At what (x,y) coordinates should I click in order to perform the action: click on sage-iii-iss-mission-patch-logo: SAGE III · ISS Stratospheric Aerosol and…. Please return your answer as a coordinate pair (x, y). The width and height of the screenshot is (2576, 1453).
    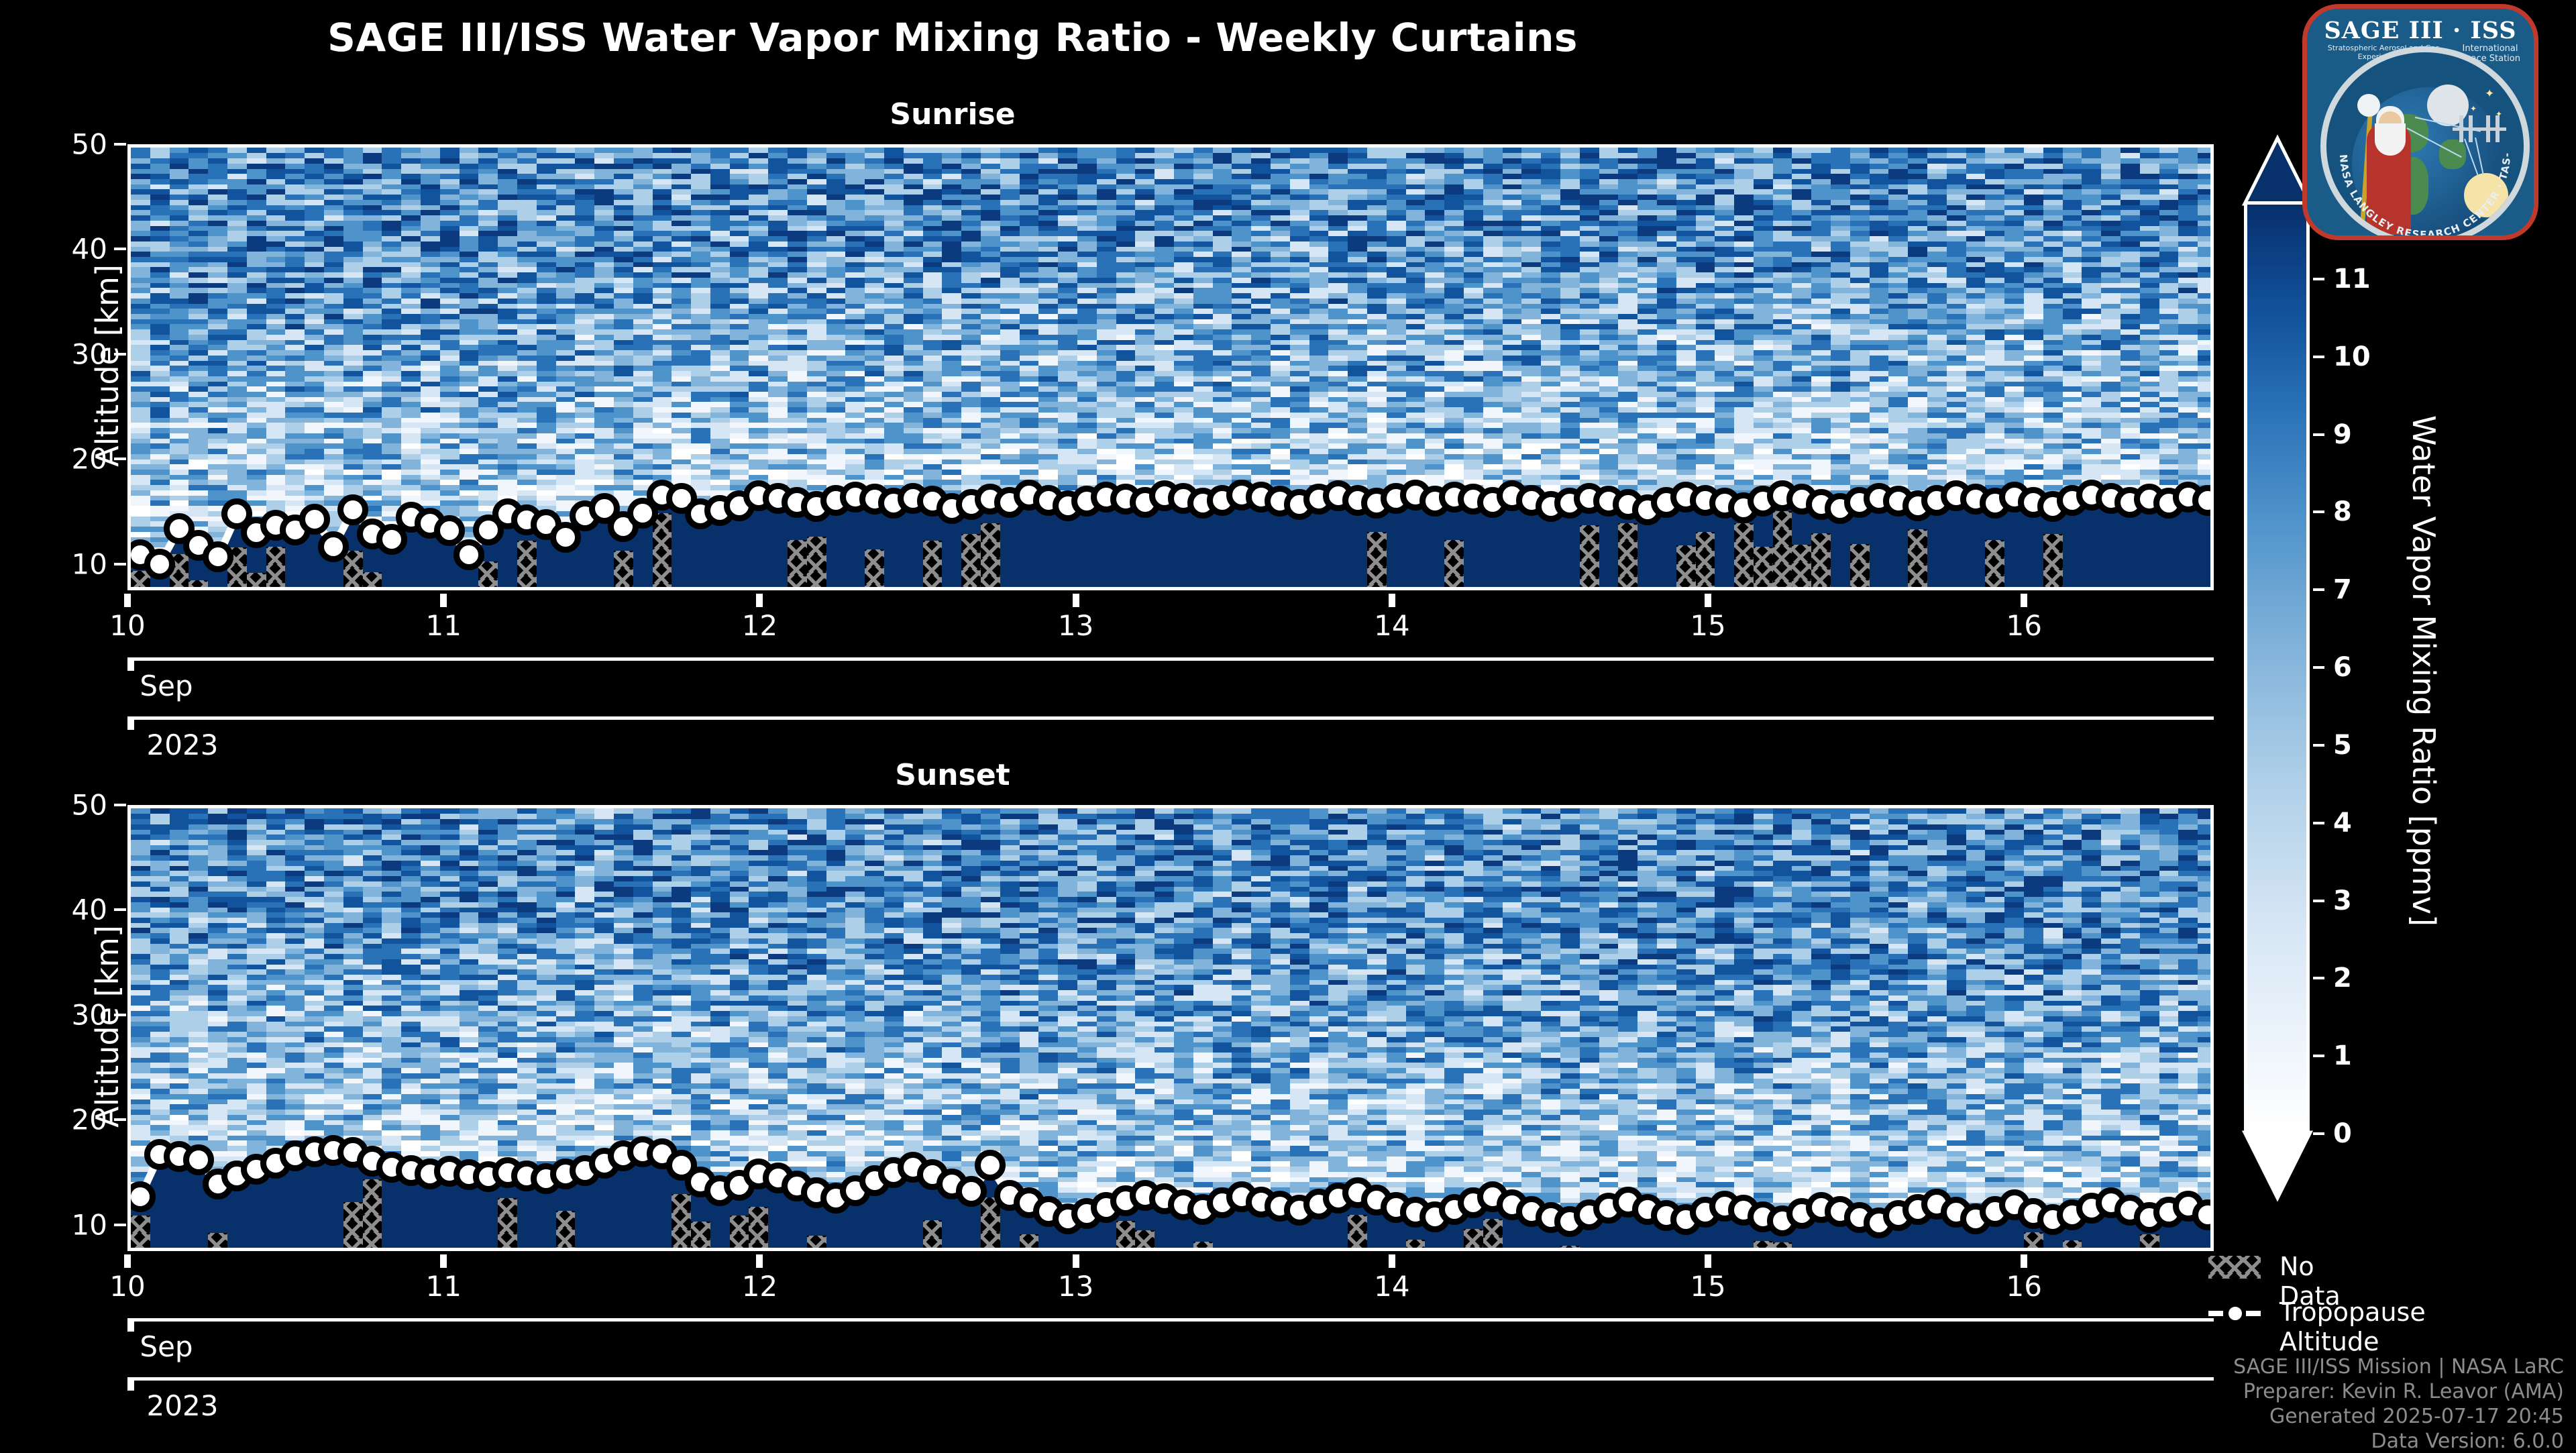
    Looking at the image, I should click on (2420, 122).